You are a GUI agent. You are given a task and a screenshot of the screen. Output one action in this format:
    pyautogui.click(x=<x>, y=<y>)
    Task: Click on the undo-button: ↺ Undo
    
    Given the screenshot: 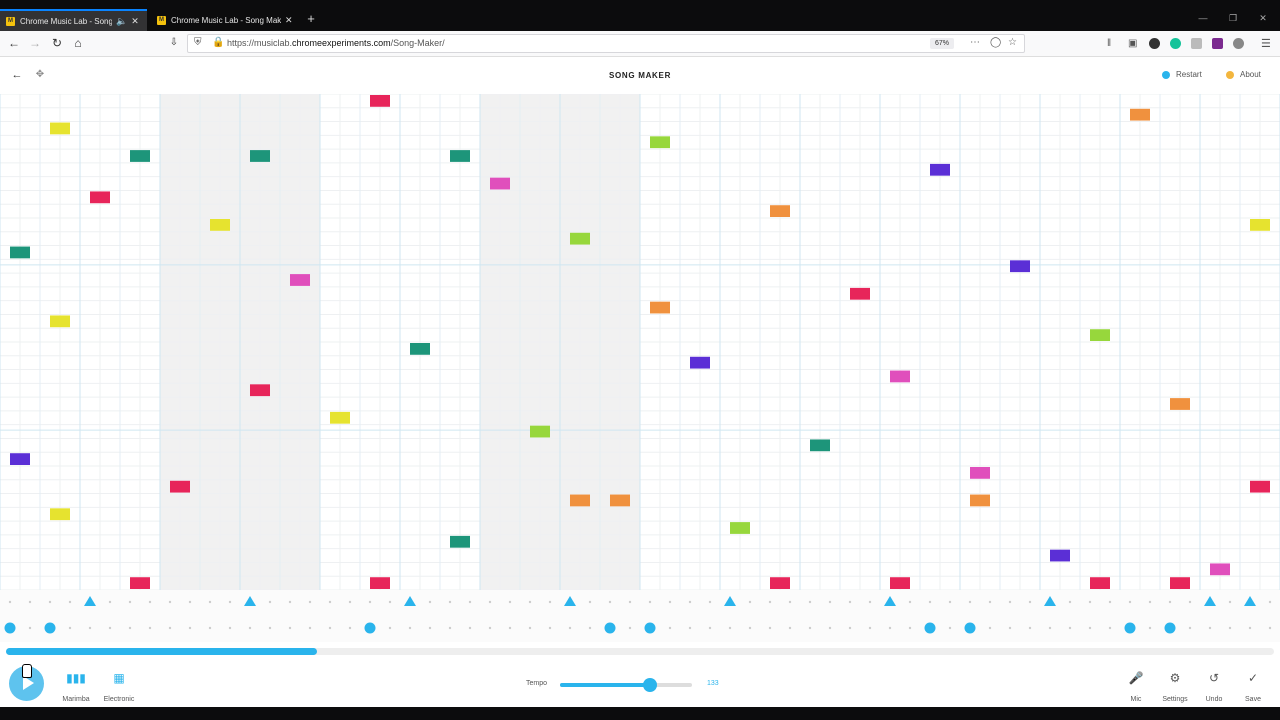 What is the action you would take?
    pyautogui.click(x=1214, y=686)
    